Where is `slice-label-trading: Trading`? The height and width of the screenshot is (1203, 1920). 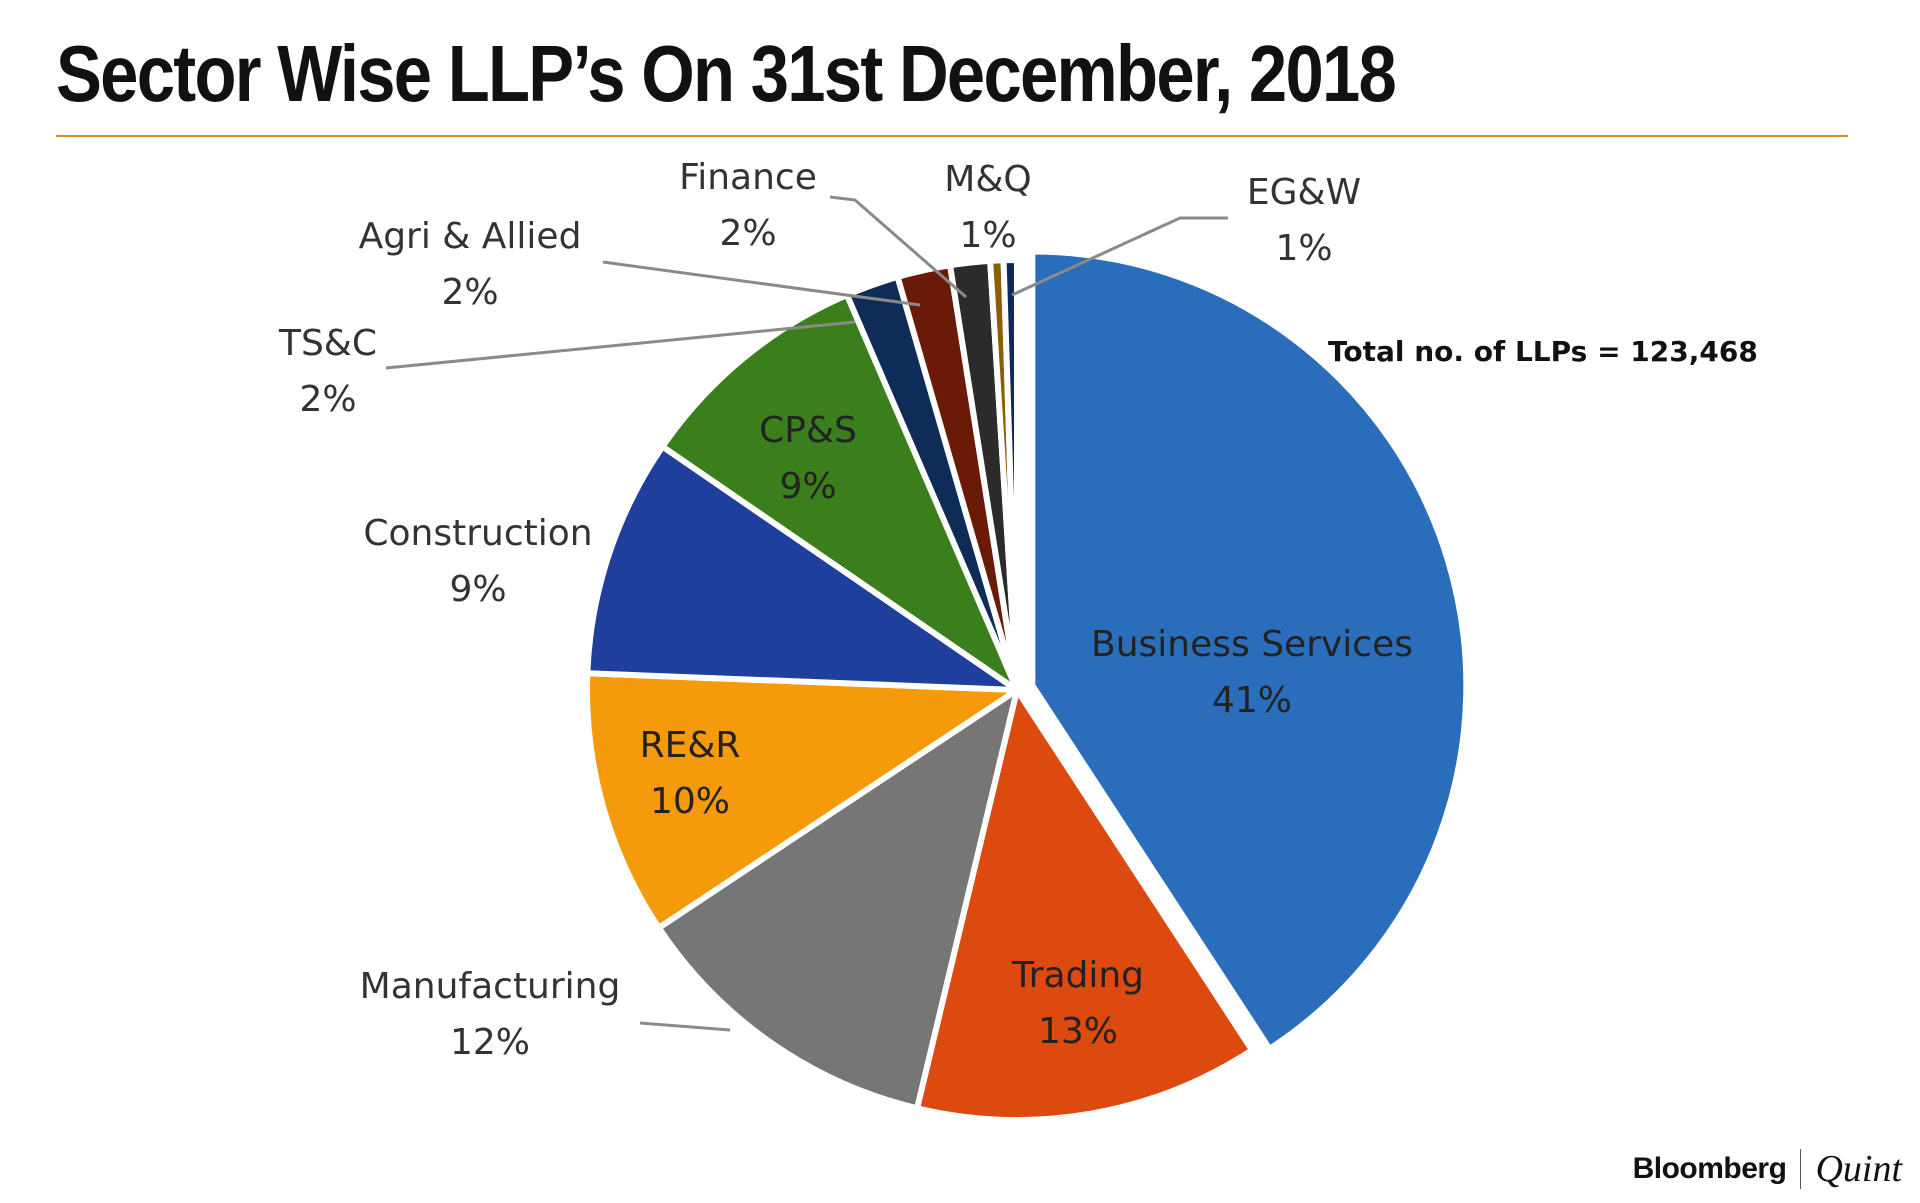 slice-label-trading: Trading is located at coordinates (1077, 975).